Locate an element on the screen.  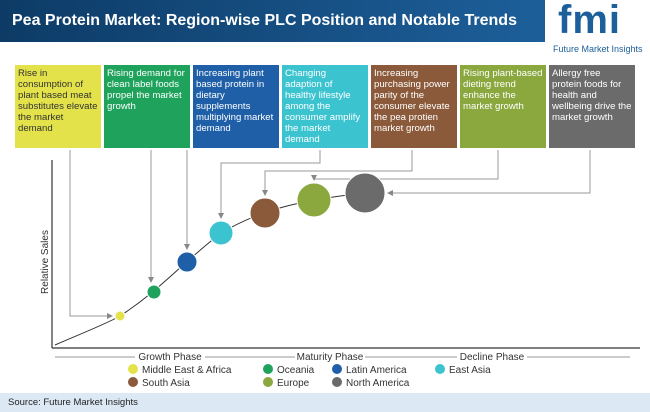
legend-label: Oceania is located at coordinates (296, 370).